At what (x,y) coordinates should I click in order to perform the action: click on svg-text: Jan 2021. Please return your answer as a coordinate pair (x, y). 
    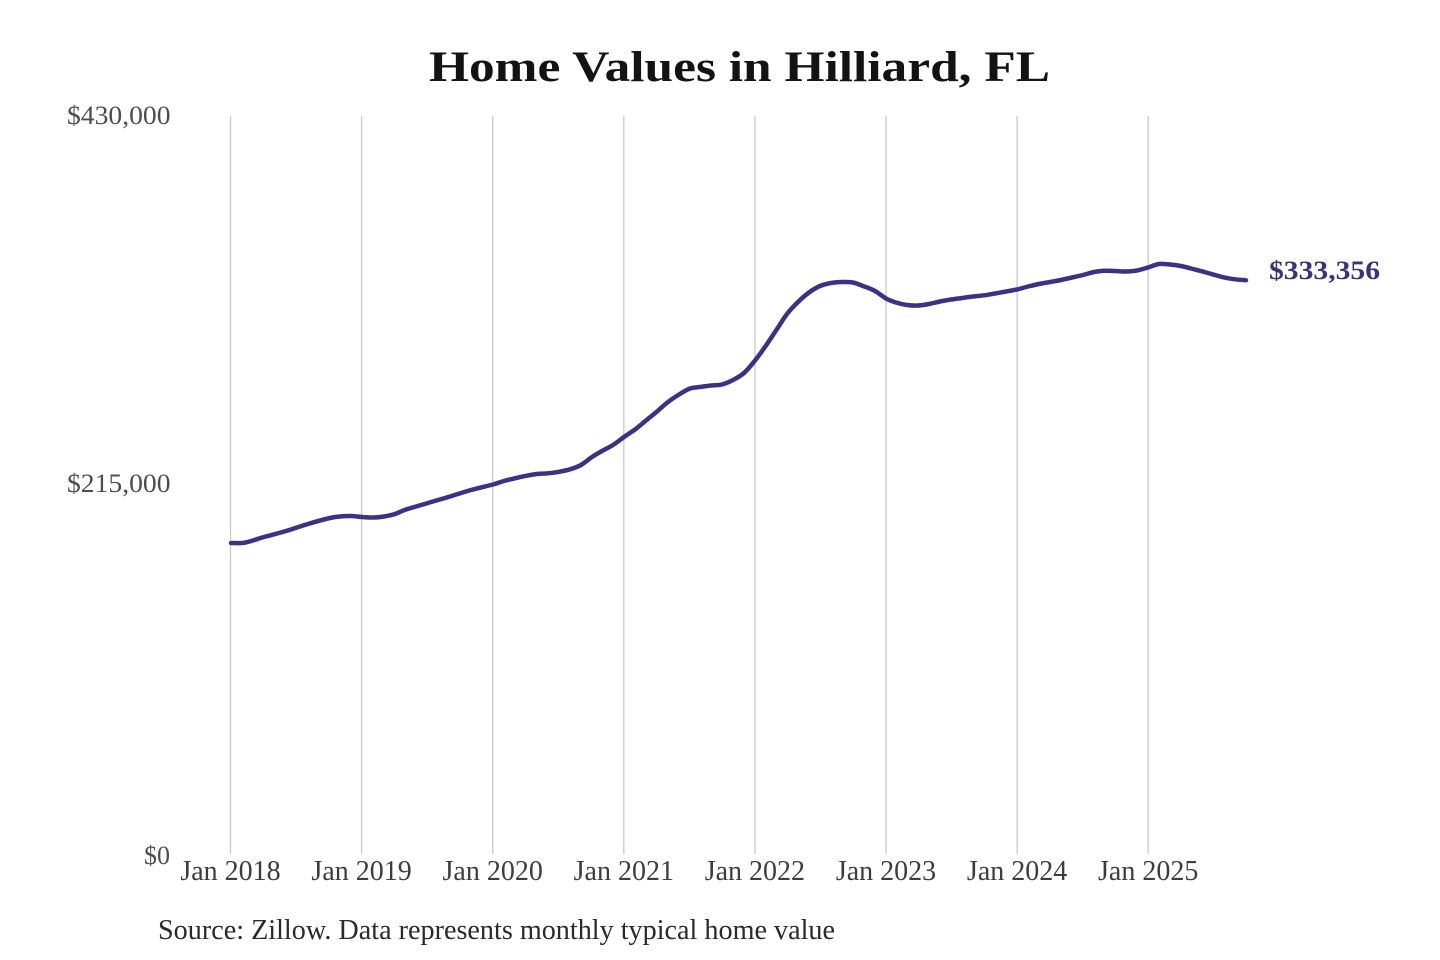
    Looking at the image, I should click on (624, 871).